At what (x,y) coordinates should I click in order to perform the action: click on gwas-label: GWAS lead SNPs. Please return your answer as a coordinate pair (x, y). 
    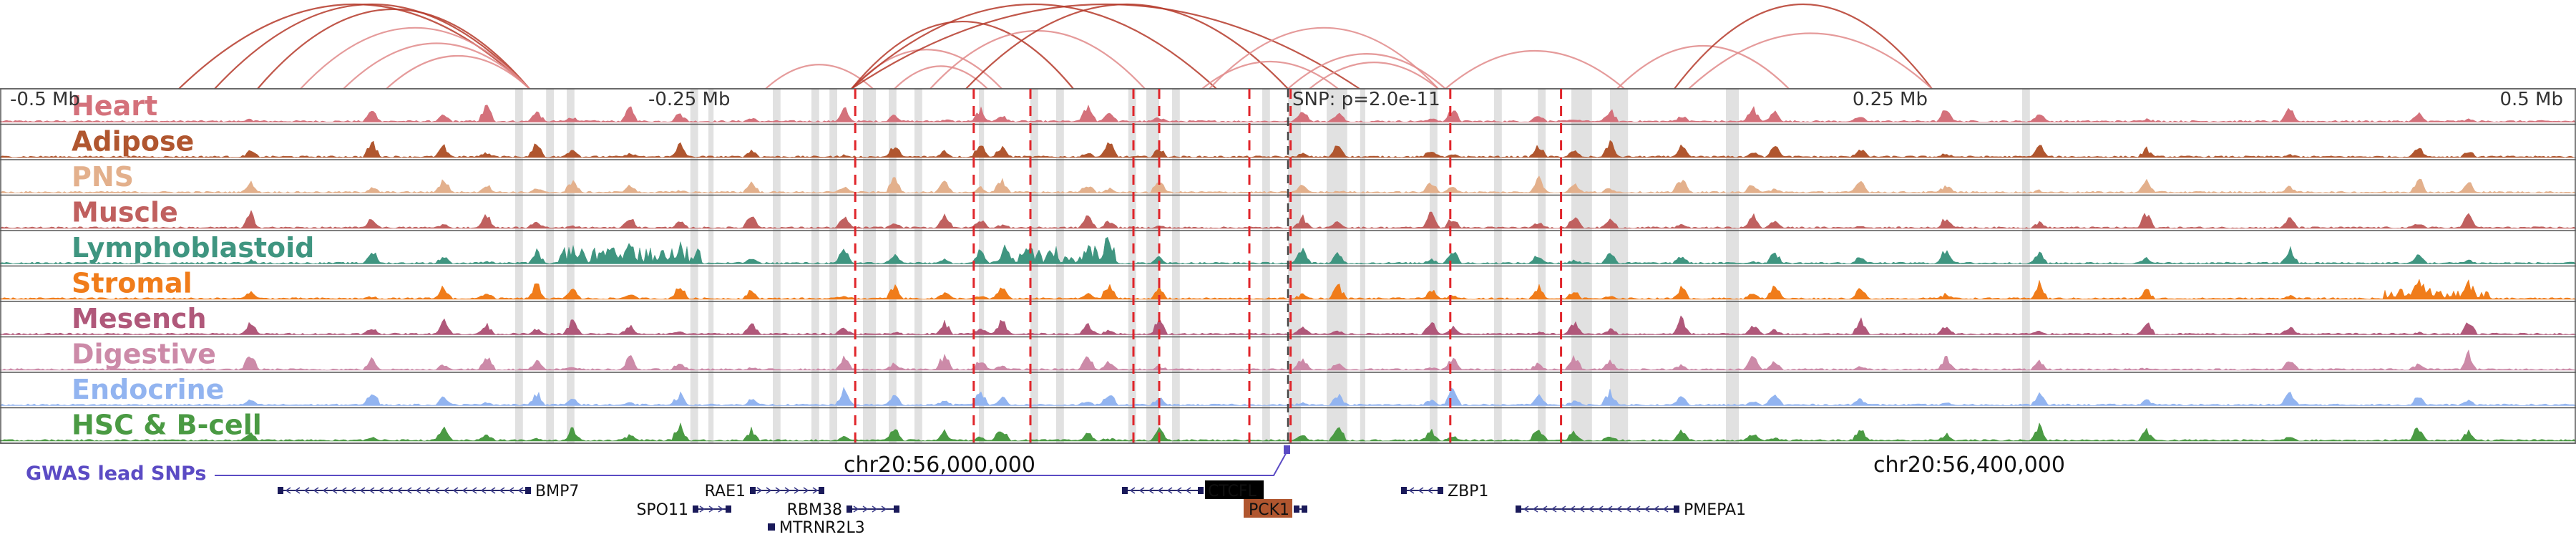
    Looking at the image, I should click on (116, 474).